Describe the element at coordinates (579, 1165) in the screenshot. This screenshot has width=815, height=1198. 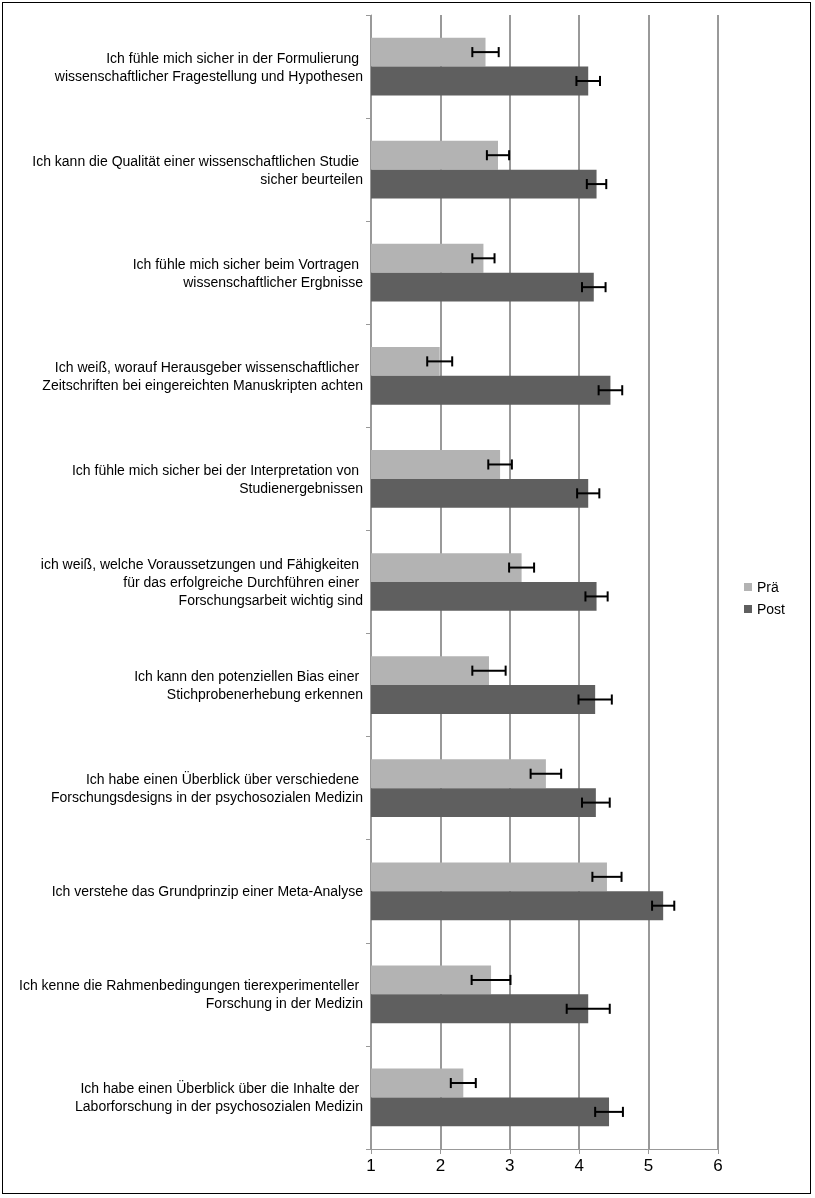
I see `x-tick-label: 4` at that location.